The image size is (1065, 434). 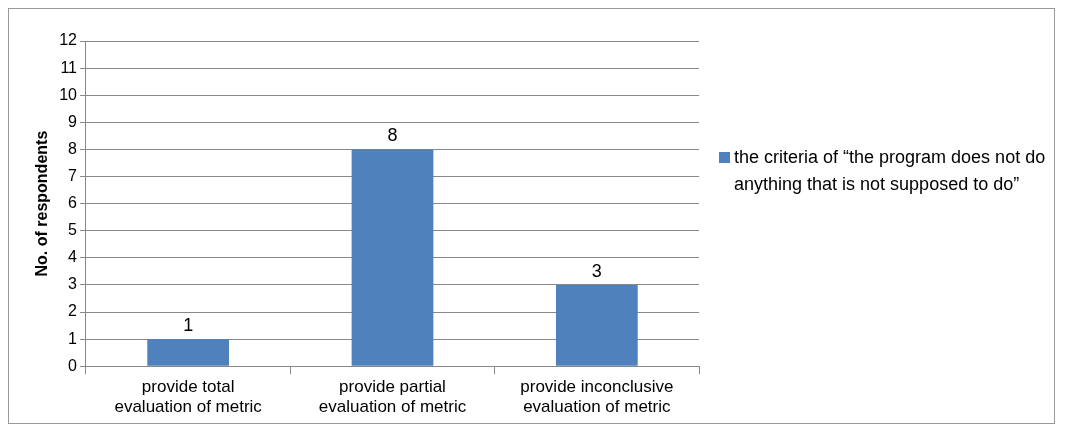 What do you see at coordinates (188, 397) in the screenshot?
I see `x-tick-label: provide total evaluation of metric` at bounding box center [188, 397].